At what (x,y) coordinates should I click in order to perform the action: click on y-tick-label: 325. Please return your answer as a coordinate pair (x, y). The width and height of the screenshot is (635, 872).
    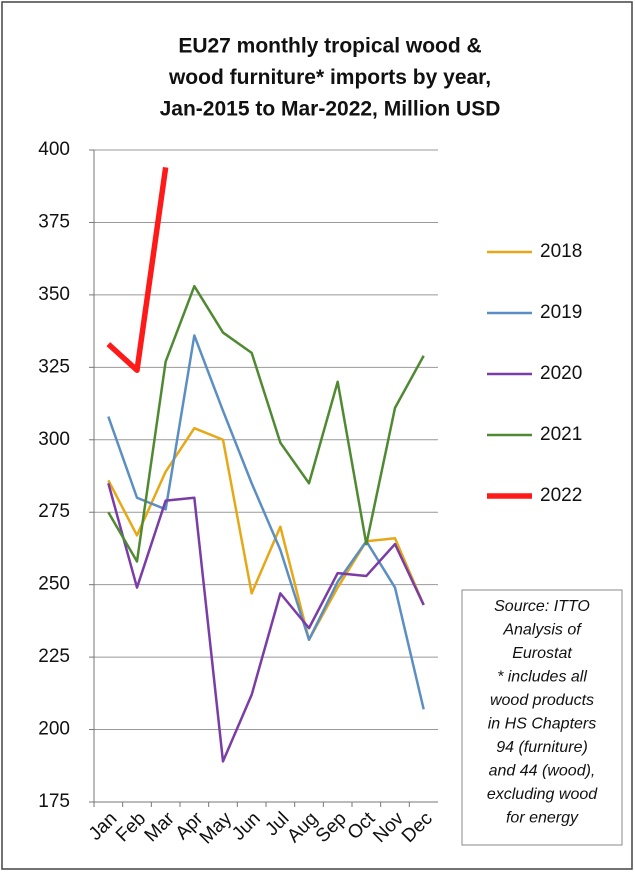
    Looking at the image, I should click on (54, 366).